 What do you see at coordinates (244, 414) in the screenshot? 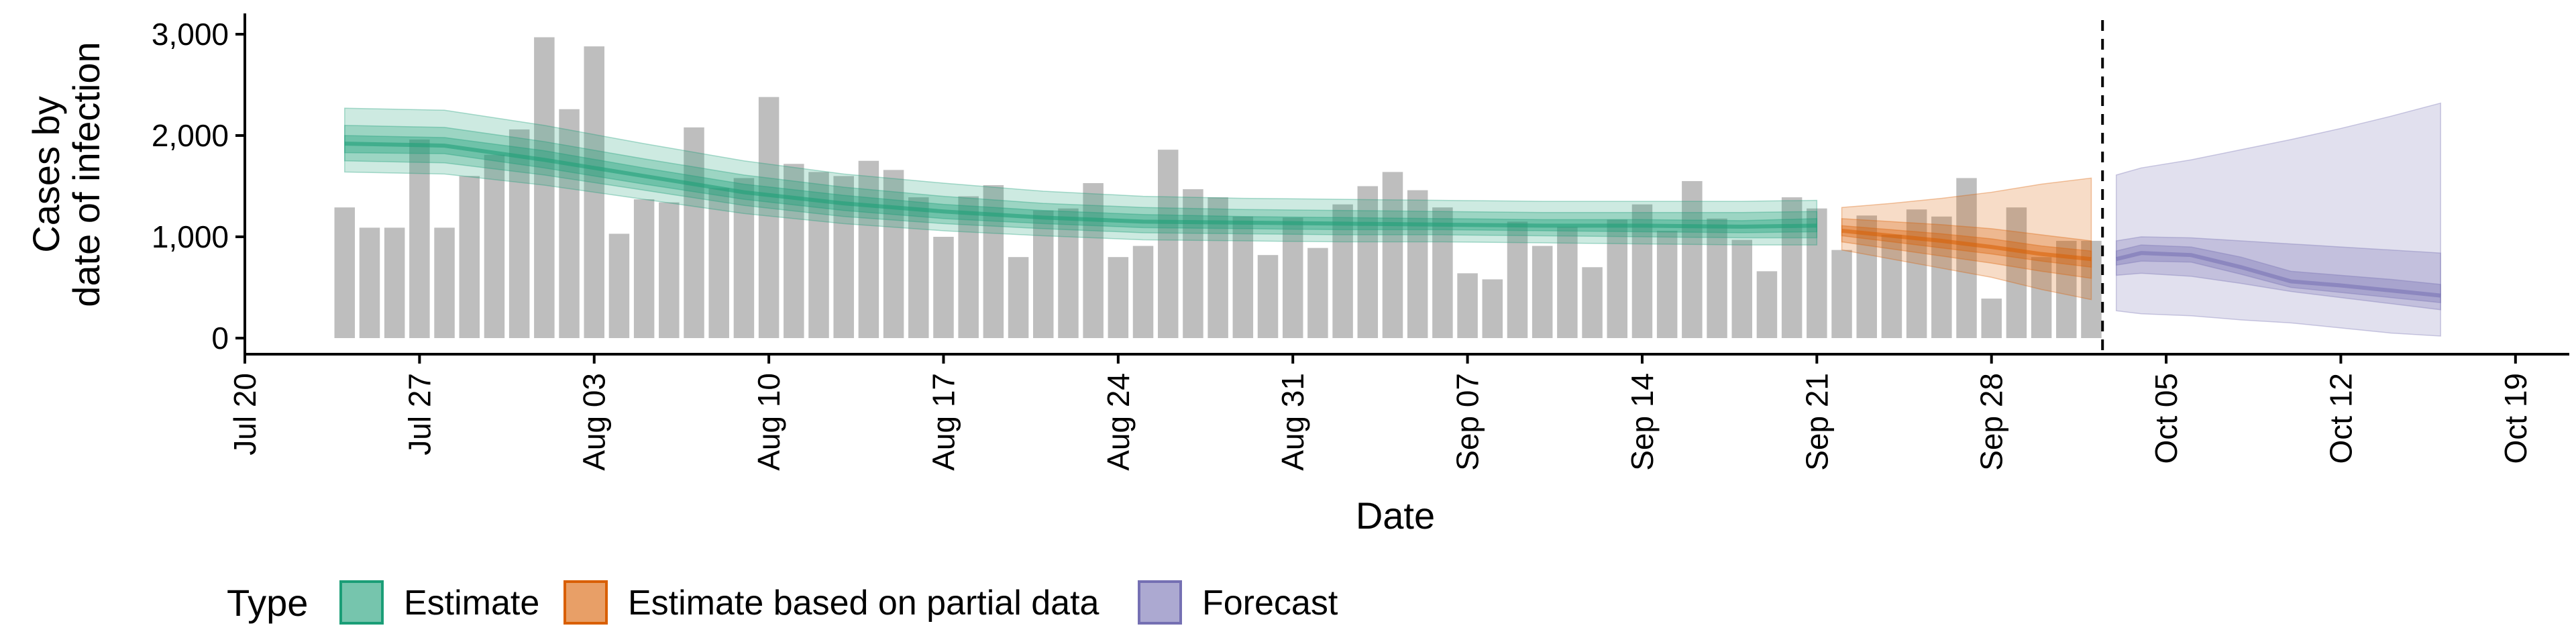
I see `x-tick-label-0: Jul 20` at bounding box center [244, 414].